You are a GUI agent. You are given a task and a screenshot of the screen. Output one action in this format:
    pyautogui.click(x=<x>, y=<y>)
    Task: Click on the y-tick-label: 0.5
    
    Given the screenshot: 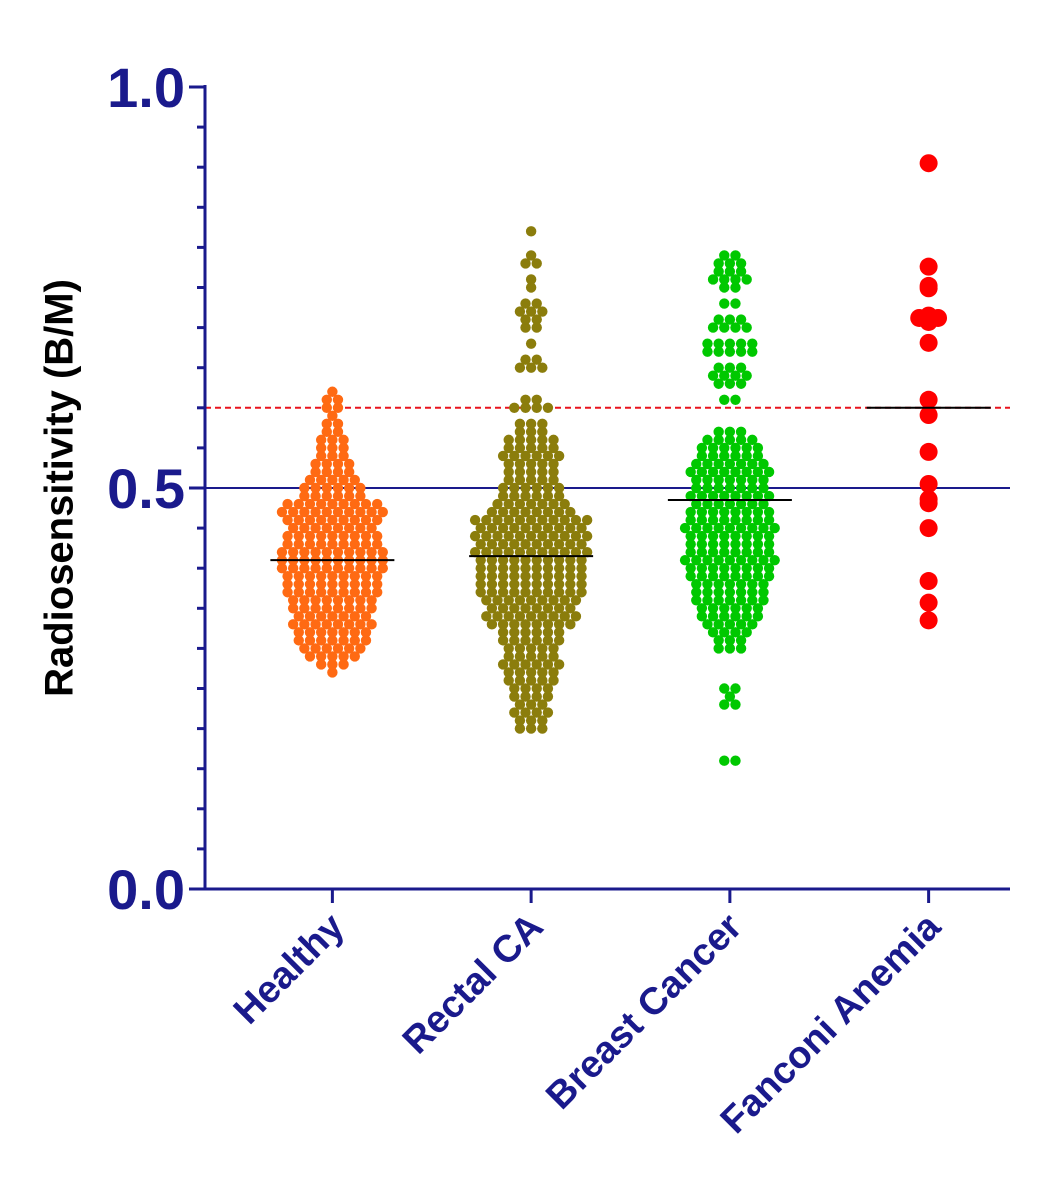 What is the action you would take?
    pyautogui.click(x=146, y=488)
    